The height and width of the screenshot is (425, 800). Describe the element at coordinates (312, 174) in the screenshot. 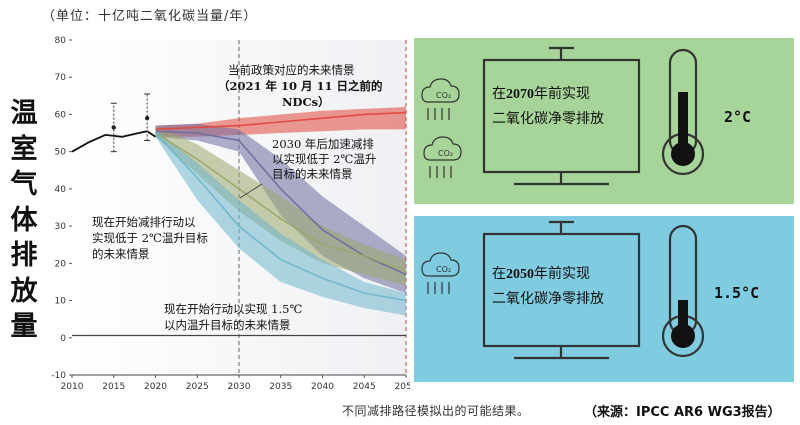

I see `annotation-delayed-2c: 目标的未来情景` at that location.